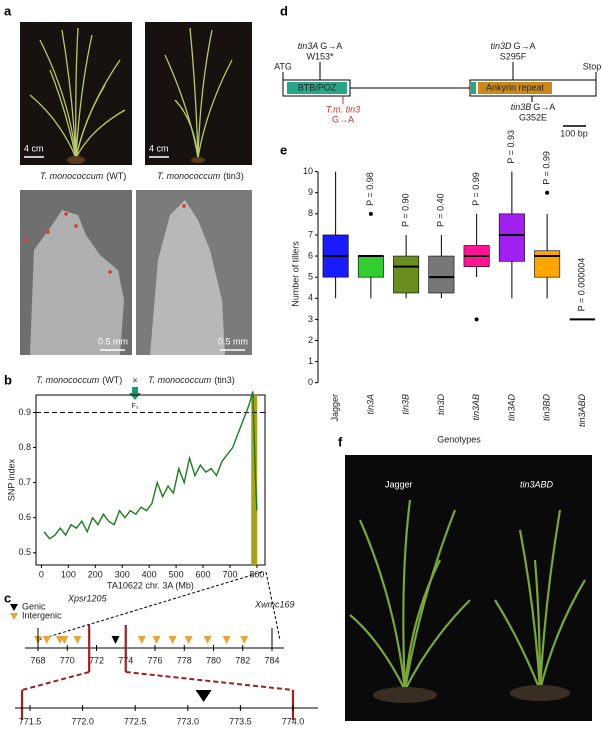 The width and height of the screenshot is (602, 736). I want to click on y-tick-label: 3, so click(310, 319).